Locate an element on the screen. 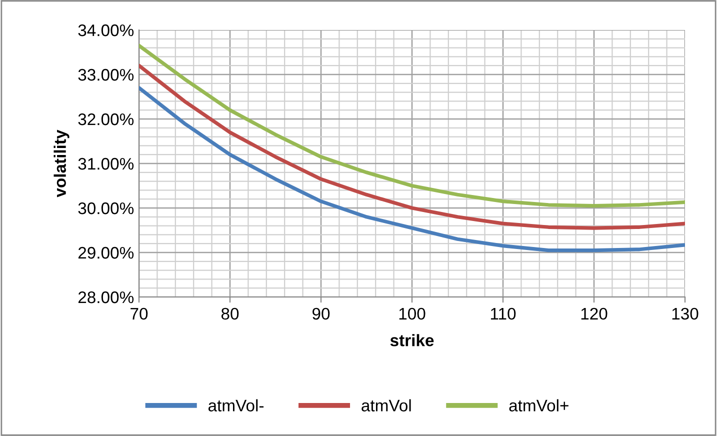  y-tick-label: 32.00% is located at coordinates (106, 119).